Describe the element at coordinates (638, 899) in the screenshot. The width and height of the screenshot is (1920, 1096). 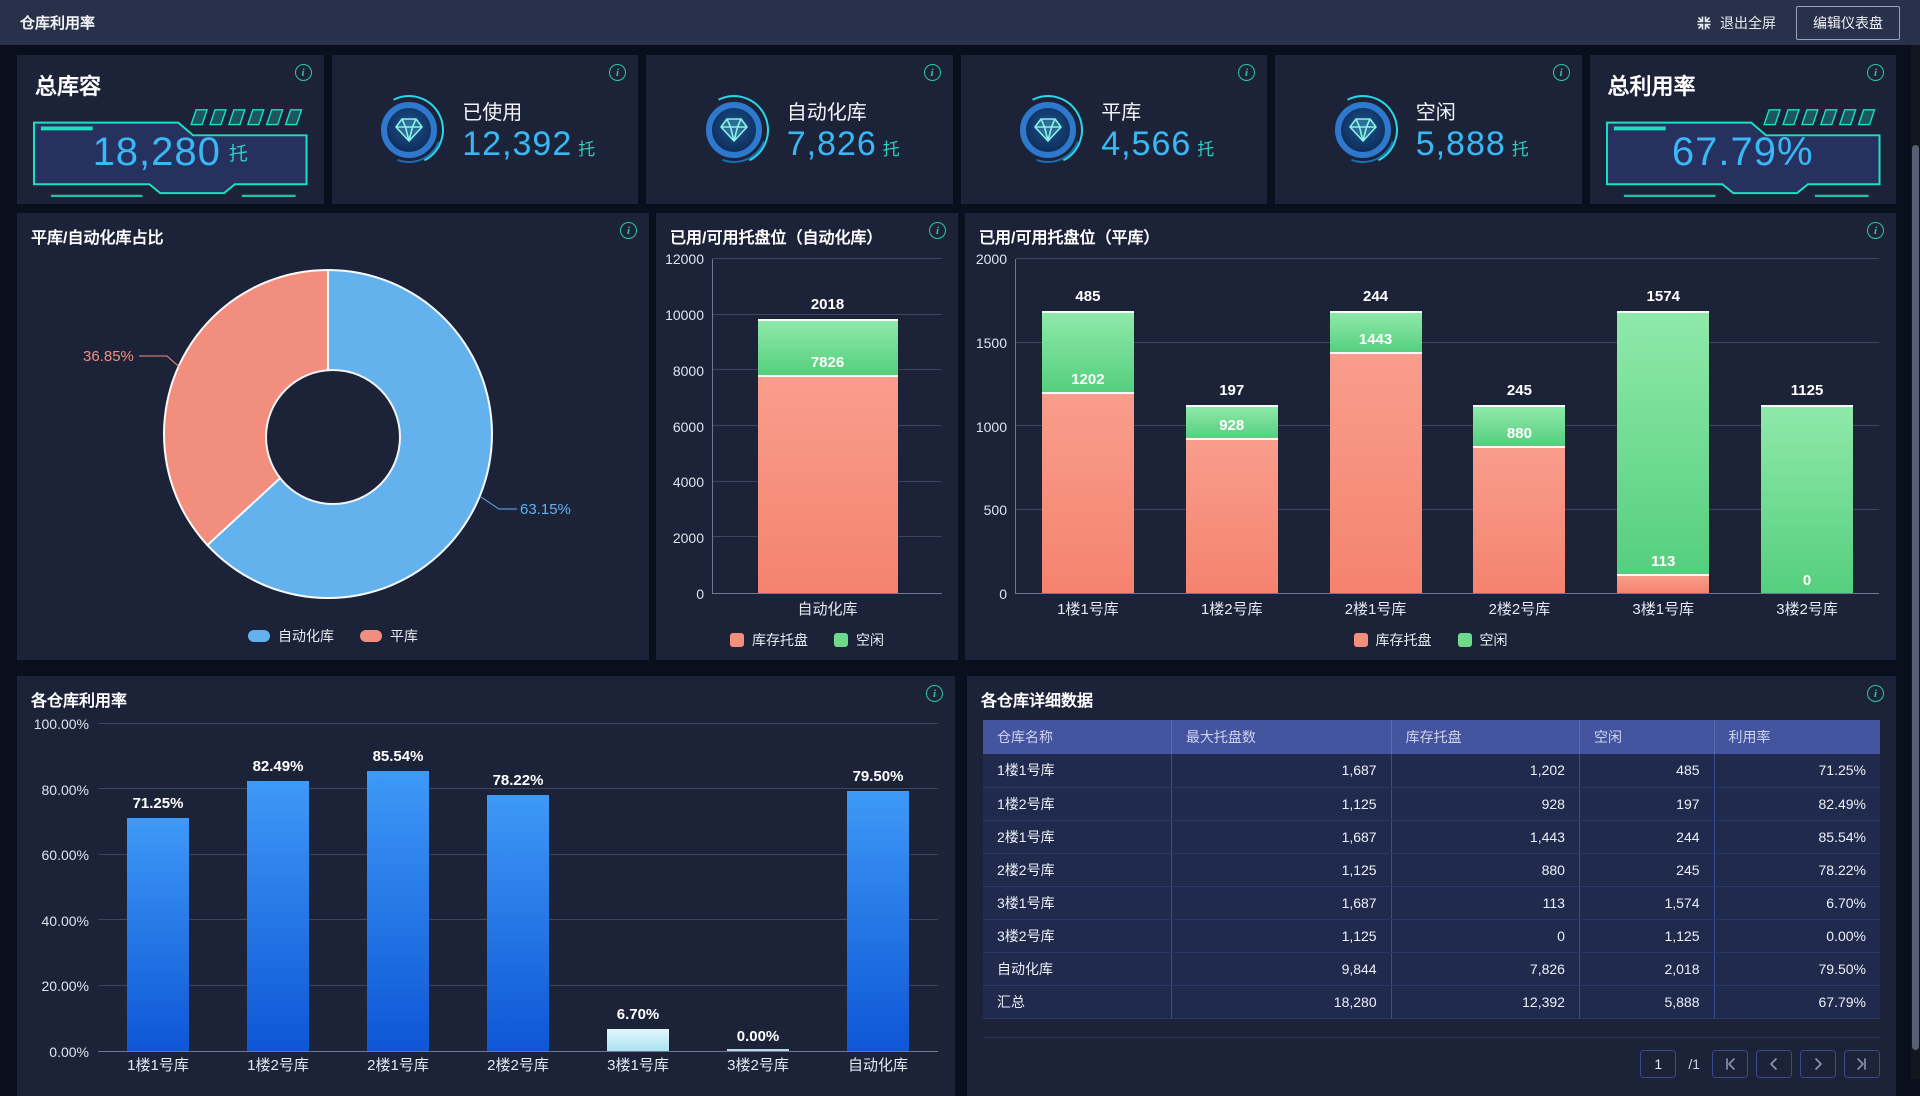
I see `bar-slot: 6.70% 3楼1号库` at that location.